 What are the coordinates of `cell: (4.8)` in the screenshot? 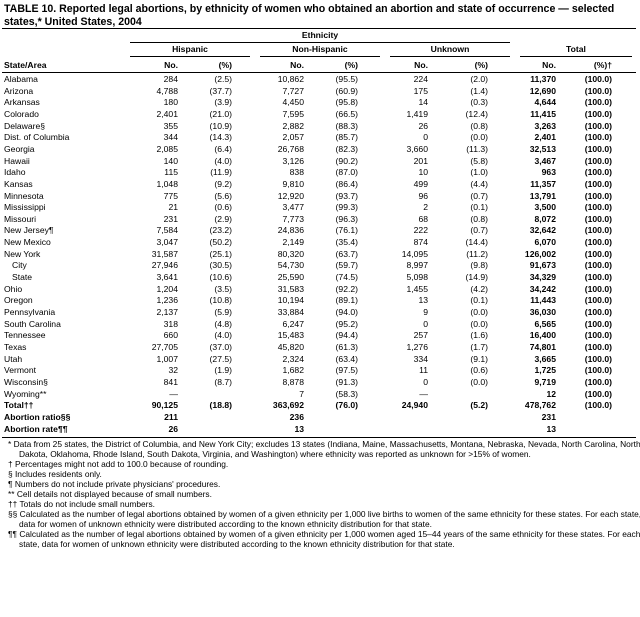 It's located at (223, 323).